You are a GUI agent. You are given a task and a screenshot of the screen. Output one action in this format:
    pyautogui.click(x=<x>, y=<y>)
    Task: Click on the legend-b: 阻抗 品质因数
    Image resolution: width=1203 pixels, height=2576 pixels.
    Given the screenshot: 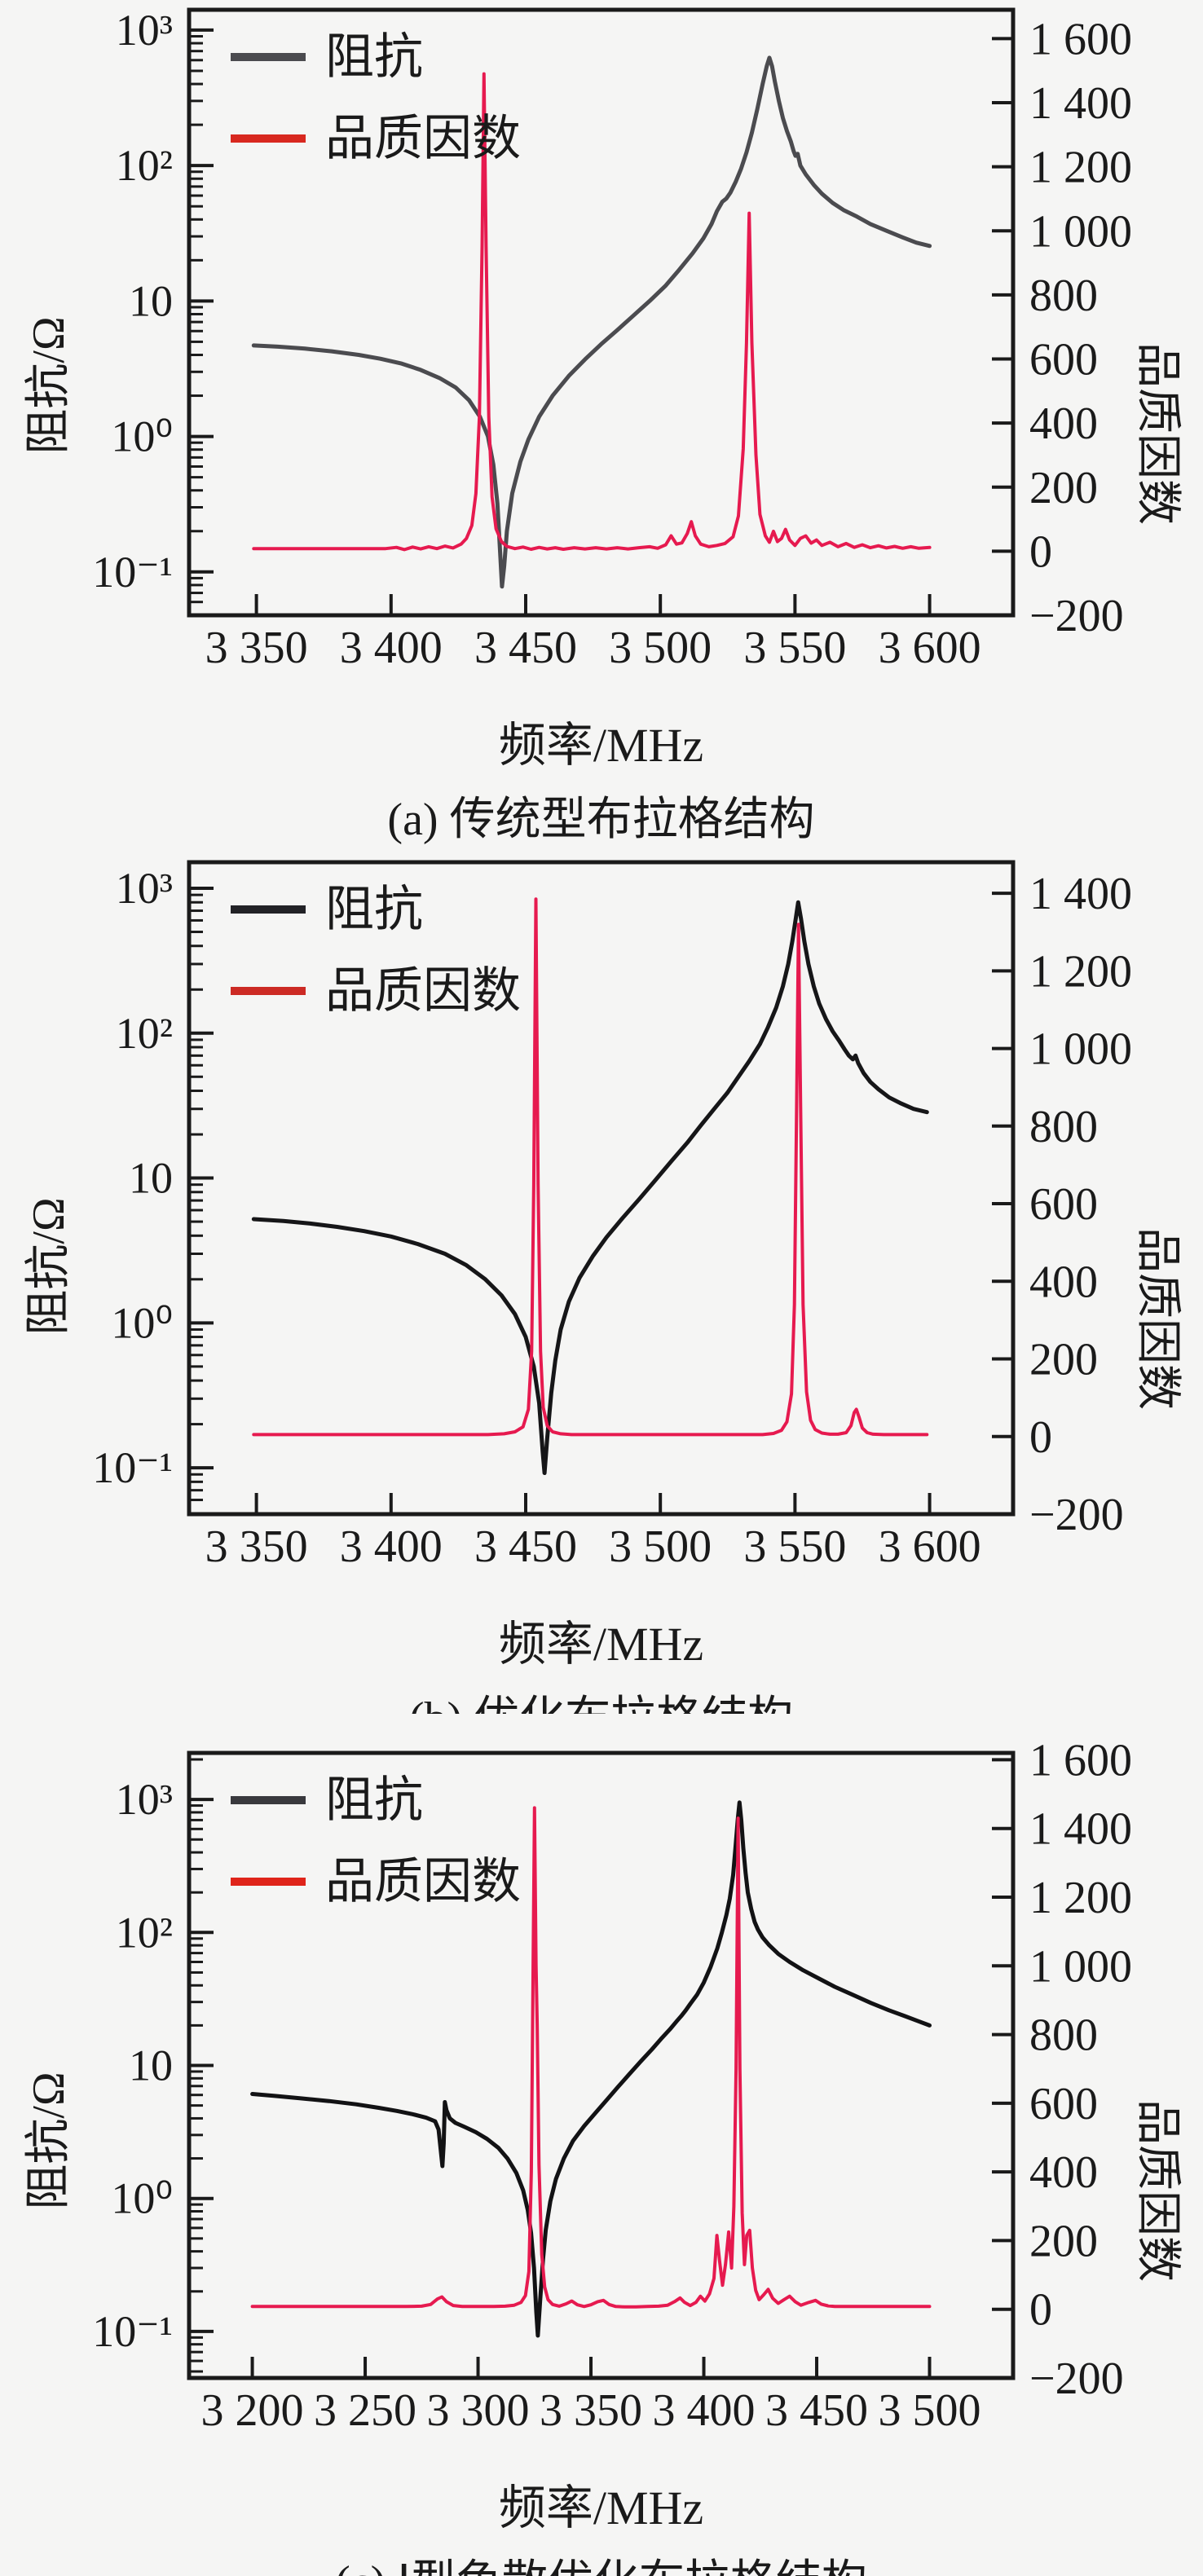 What is the action you would take?
    pyautogui.click(x=376, y=966)
    